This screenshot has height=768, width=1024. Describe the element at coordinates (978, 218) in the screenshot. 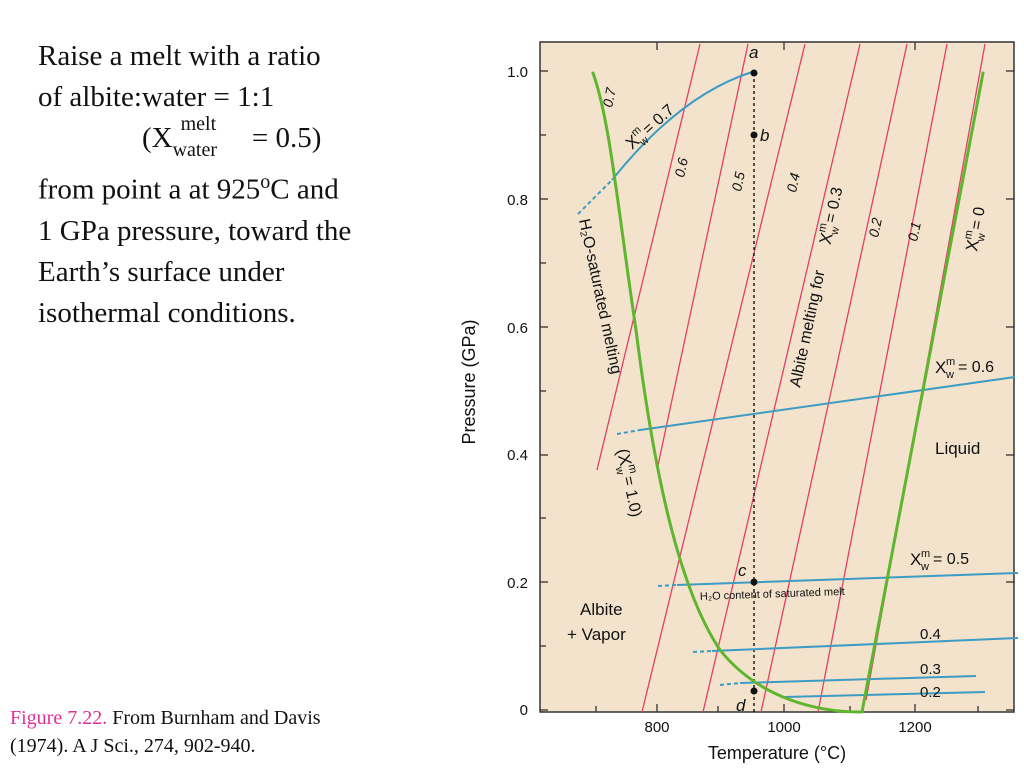

I see `xw-0-value: = 0` at that location.